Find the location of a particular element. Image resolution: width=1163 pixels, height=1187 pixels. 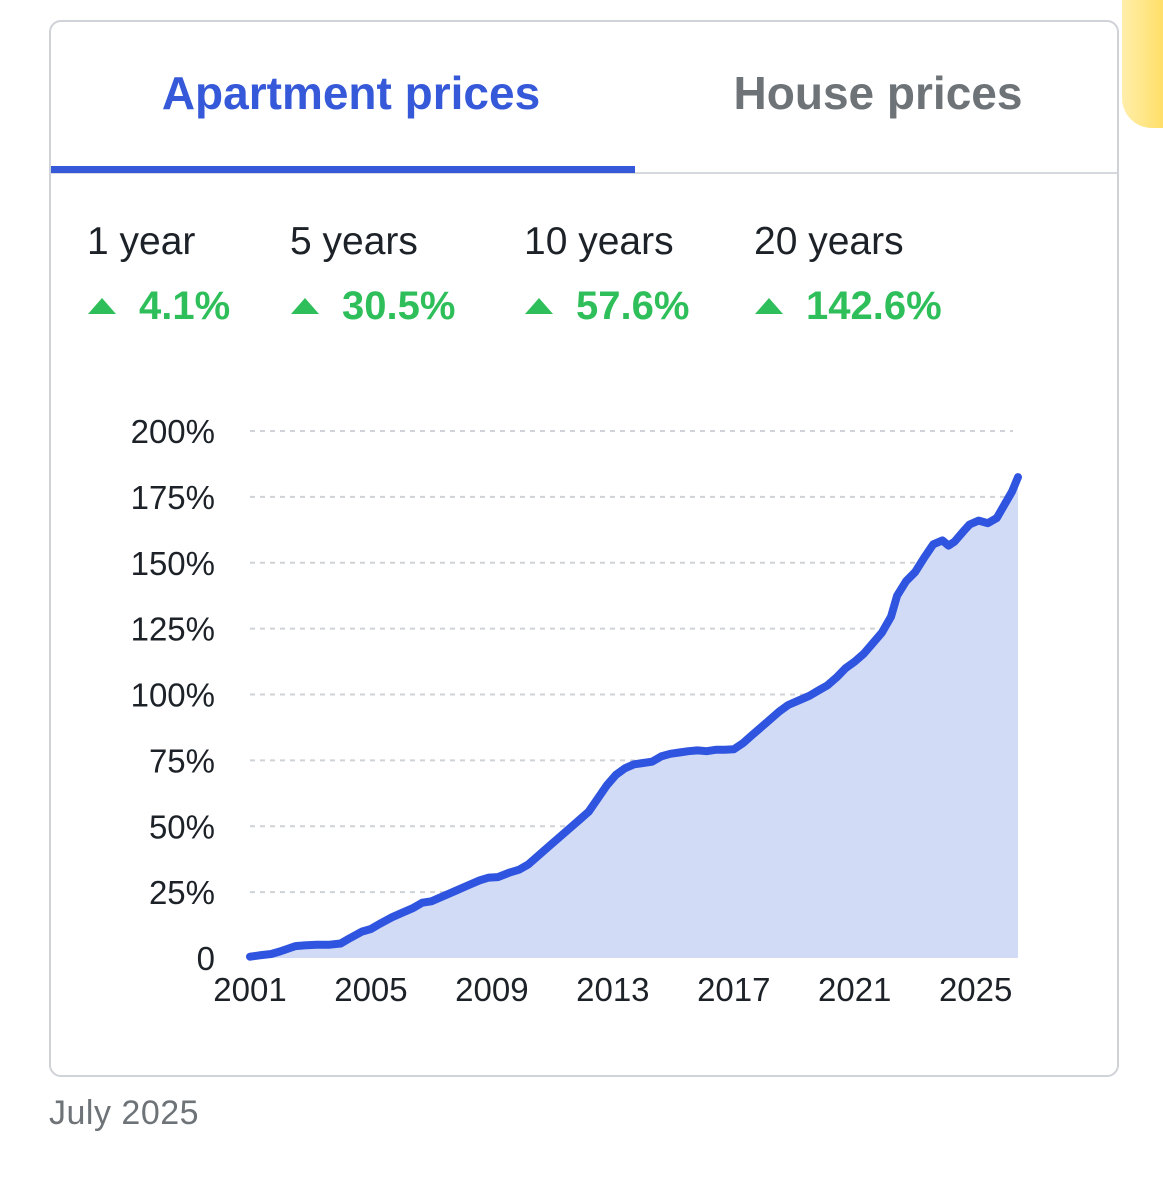

stat-percent: 57.6% is located at coordinates (633, 306).